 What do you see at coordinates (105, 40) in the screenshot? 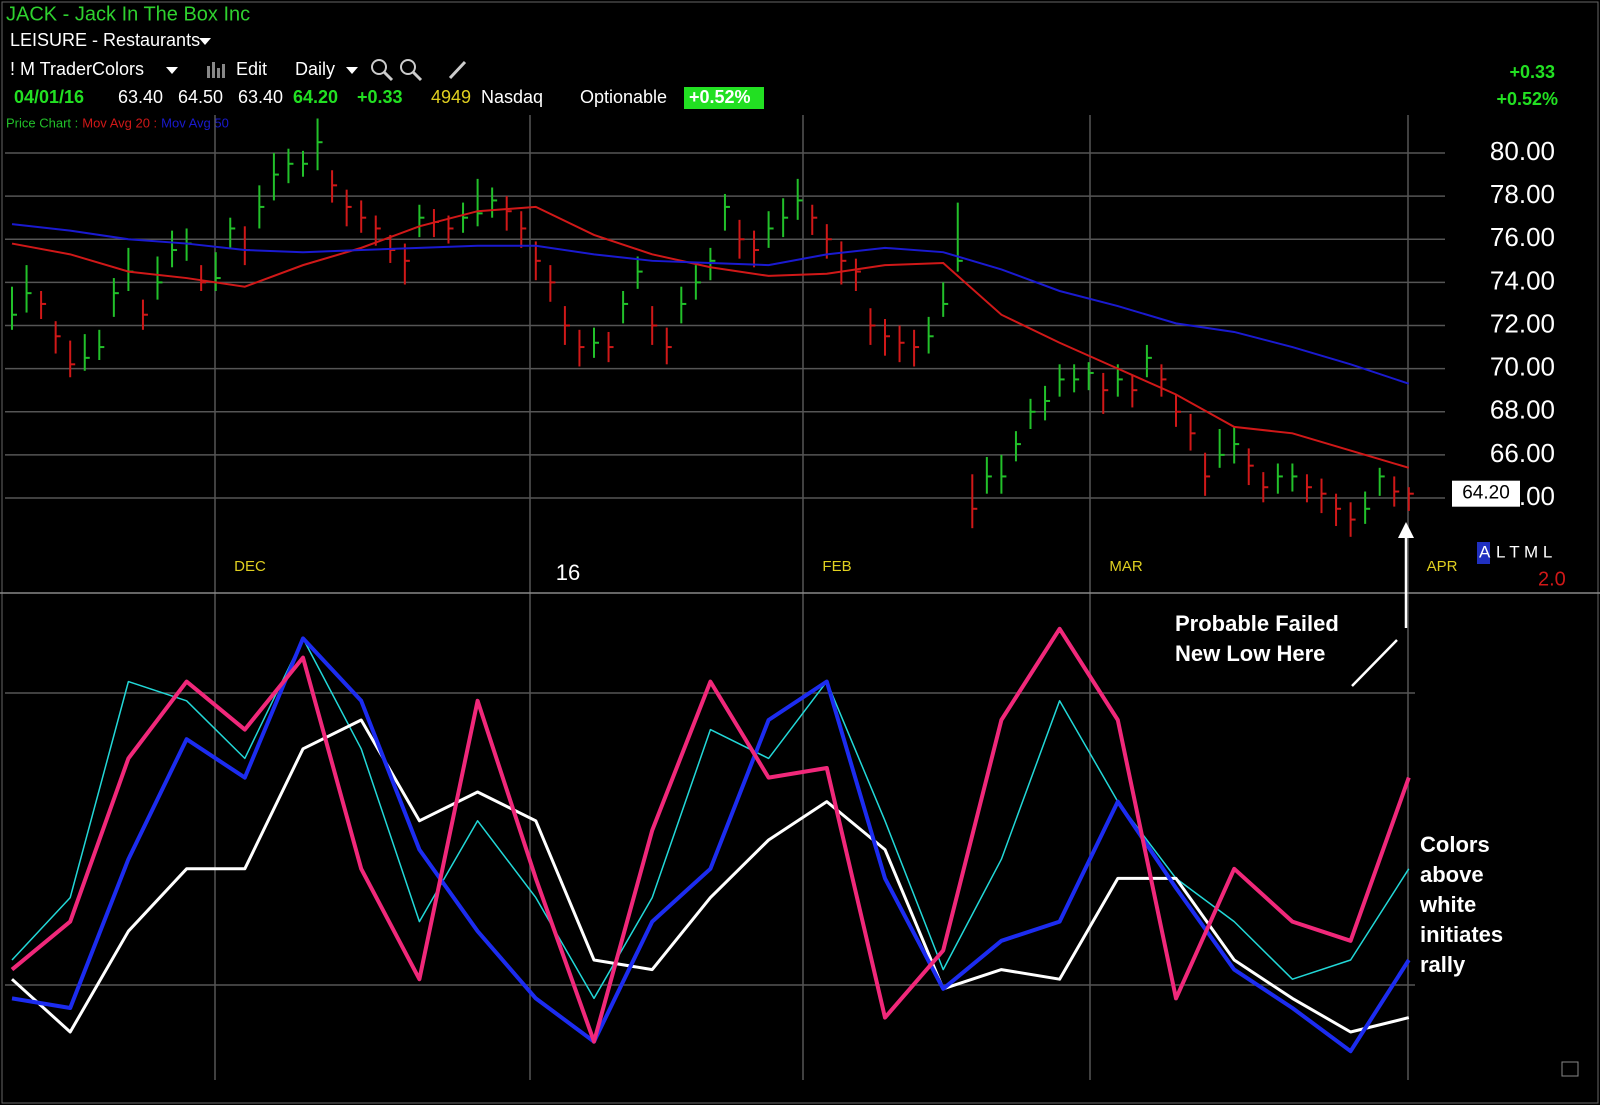
I see `industry: LEISURE - Restaurants` at bounding box center [105, 40].